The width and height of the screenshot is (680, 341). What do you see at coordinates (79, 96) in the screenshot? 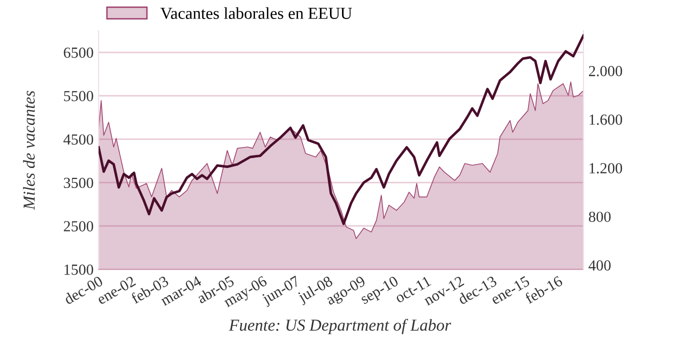
I see `y-tick-label: 5500` at bounding box center [79, 96].